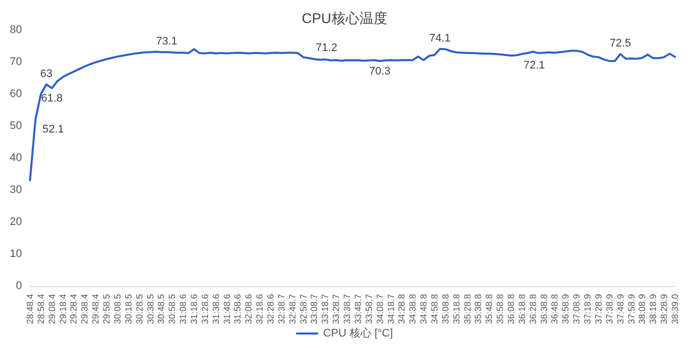  What do you see at coordinates (456, 309) in the screenshot?
I see `x-tick-label: 35:18.8` at bounding box center [456, 309].